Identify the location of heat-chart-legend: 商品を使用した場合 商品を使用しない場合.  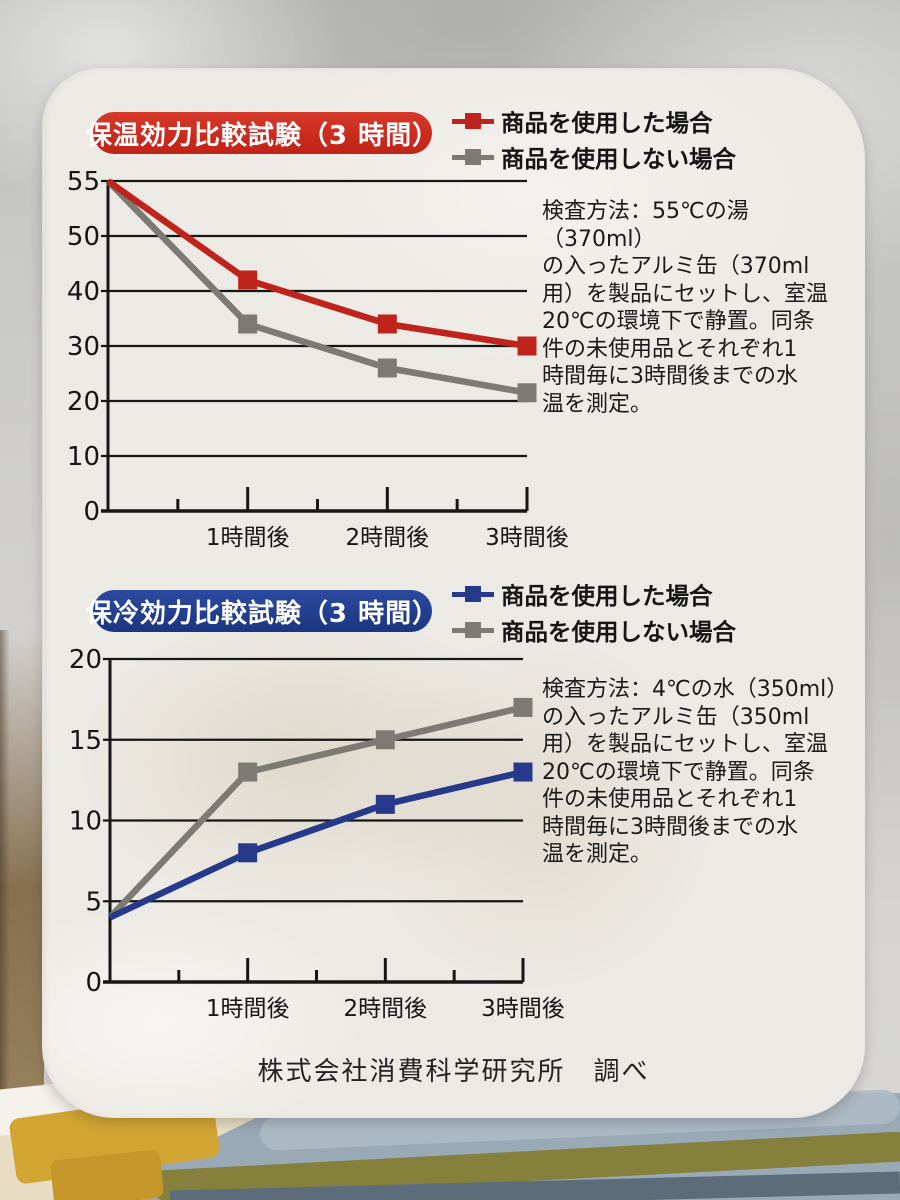
(594, 138).